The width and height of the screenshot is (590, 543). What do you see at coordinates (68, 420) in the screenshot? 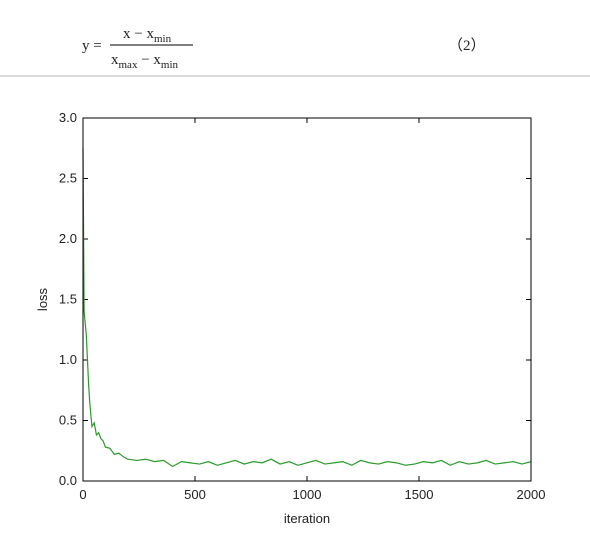
I see `y-tick-label: 0.5` at bounding box center [68, 420].